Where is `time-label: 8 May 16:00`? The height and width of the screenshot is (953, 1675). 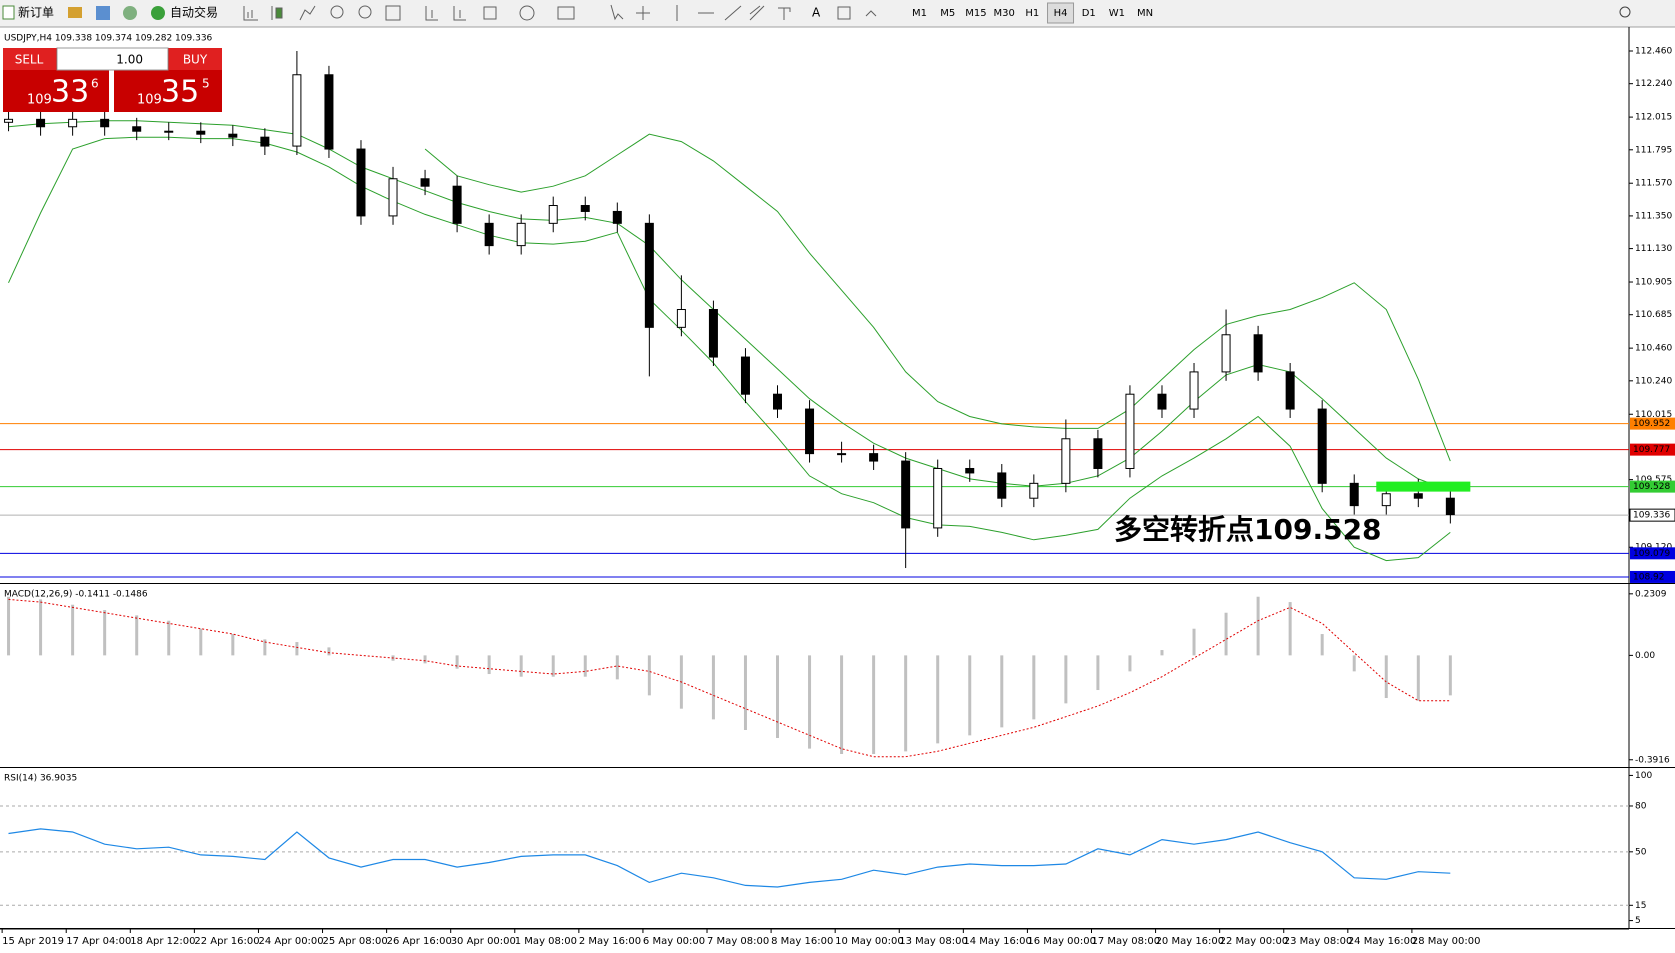
time-label: 8 May 16:00 is located at coordinates (802, 941).